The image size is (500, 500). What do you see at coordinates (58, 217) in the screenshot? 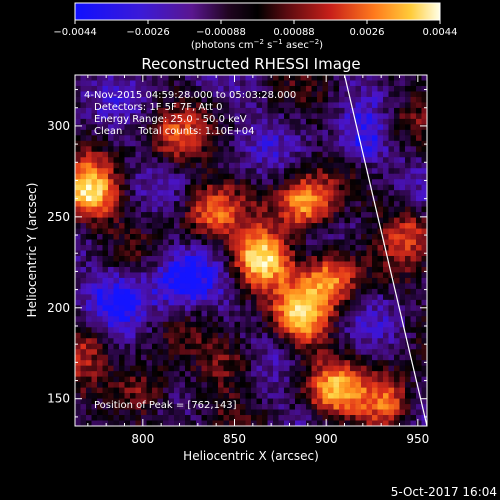
I see `y-tick-label: 250` at bounding box center [58, 217].